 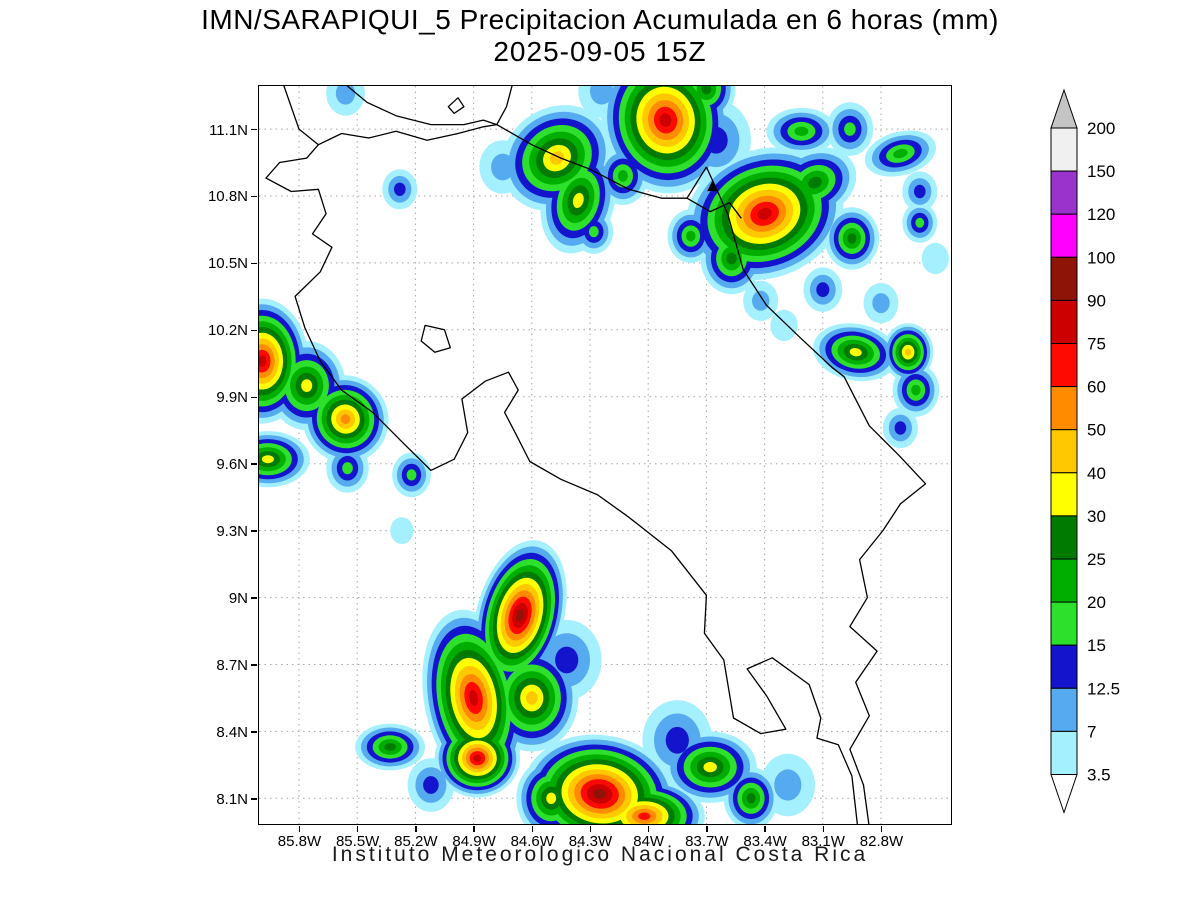 I want to click on x-tick-label: 83.4W, so click(x=765, y=841).